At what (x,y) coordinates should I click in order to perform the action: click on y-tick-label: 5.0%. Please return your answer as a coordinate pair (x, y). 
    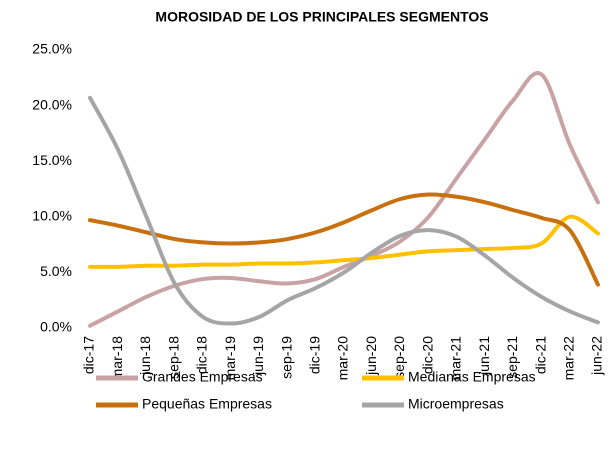
    Looking at the image, I should click on (56, 271).